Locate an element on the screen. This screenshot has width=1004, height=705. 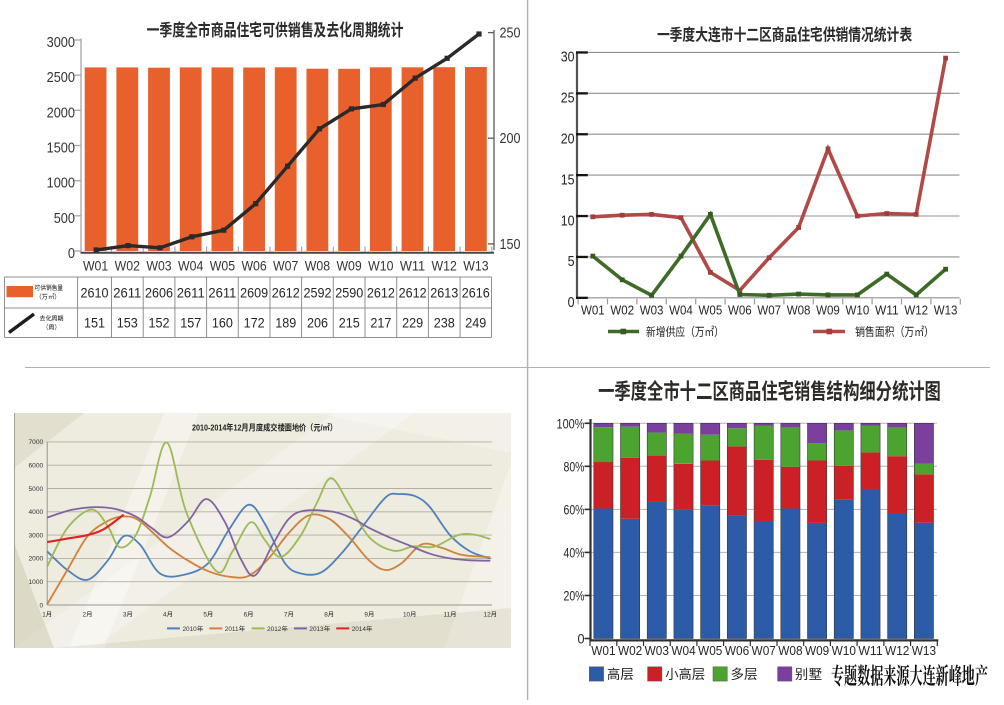
svg-text: 172 is located at coordinates (254, 324).